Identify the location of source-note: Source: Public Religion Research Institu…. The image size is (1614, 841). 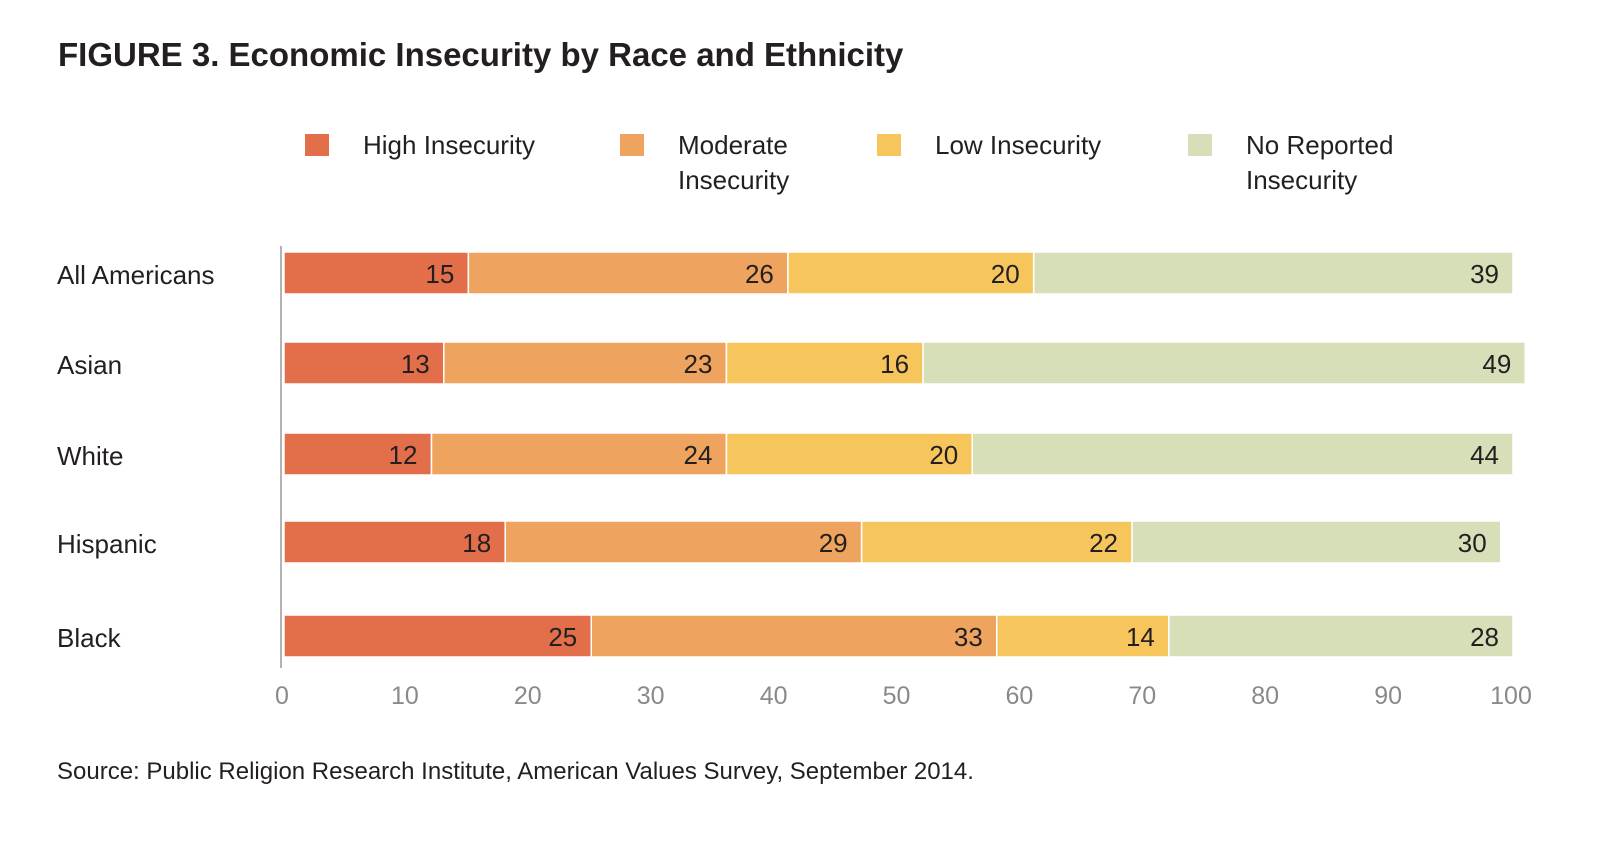
(515, 771).